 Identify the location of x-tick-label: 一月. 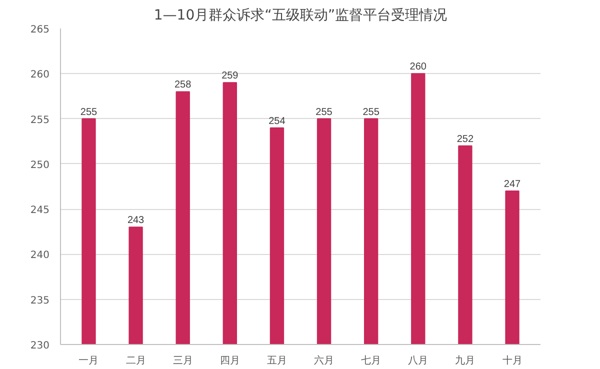
(88, 361).